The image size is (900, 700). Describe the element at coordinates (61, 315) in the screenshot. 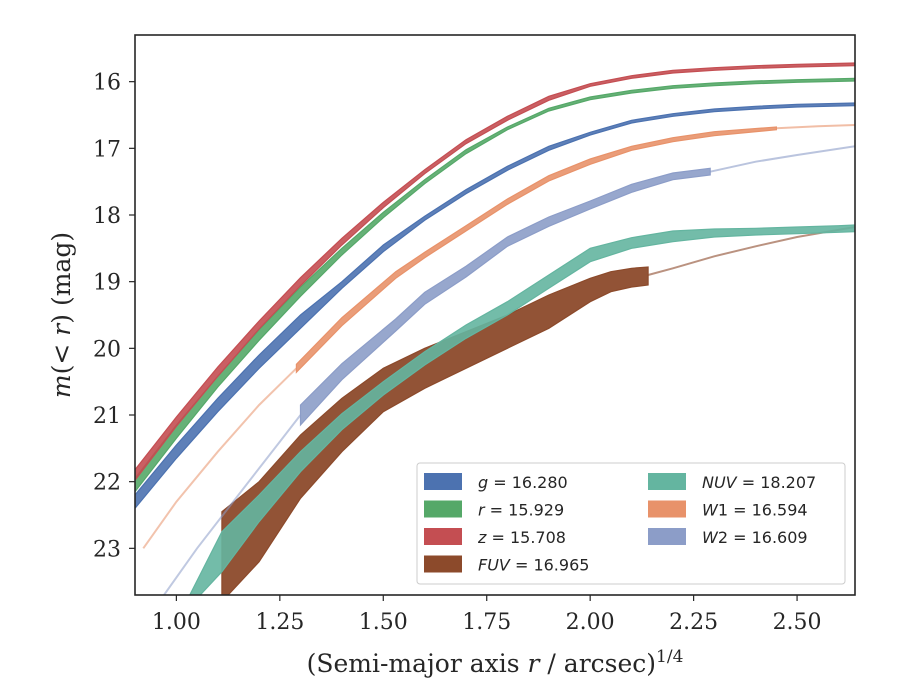

I see `y-axis-label: m(< r) (mag)` at that location.